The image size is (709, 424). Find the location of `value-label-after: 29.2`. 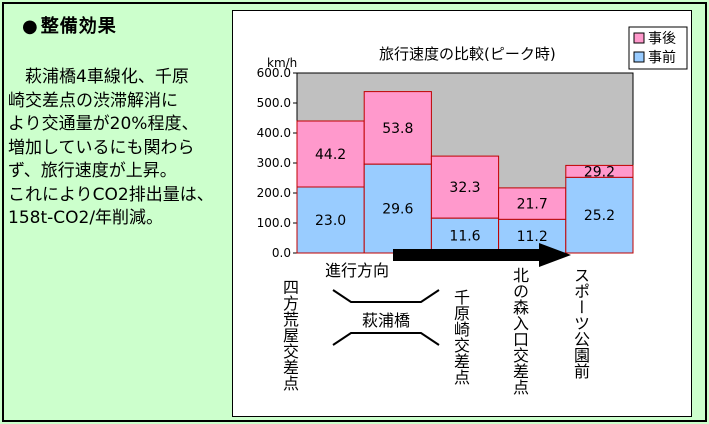

value-label-after: 29.2 is located at coordinates (599, 172).